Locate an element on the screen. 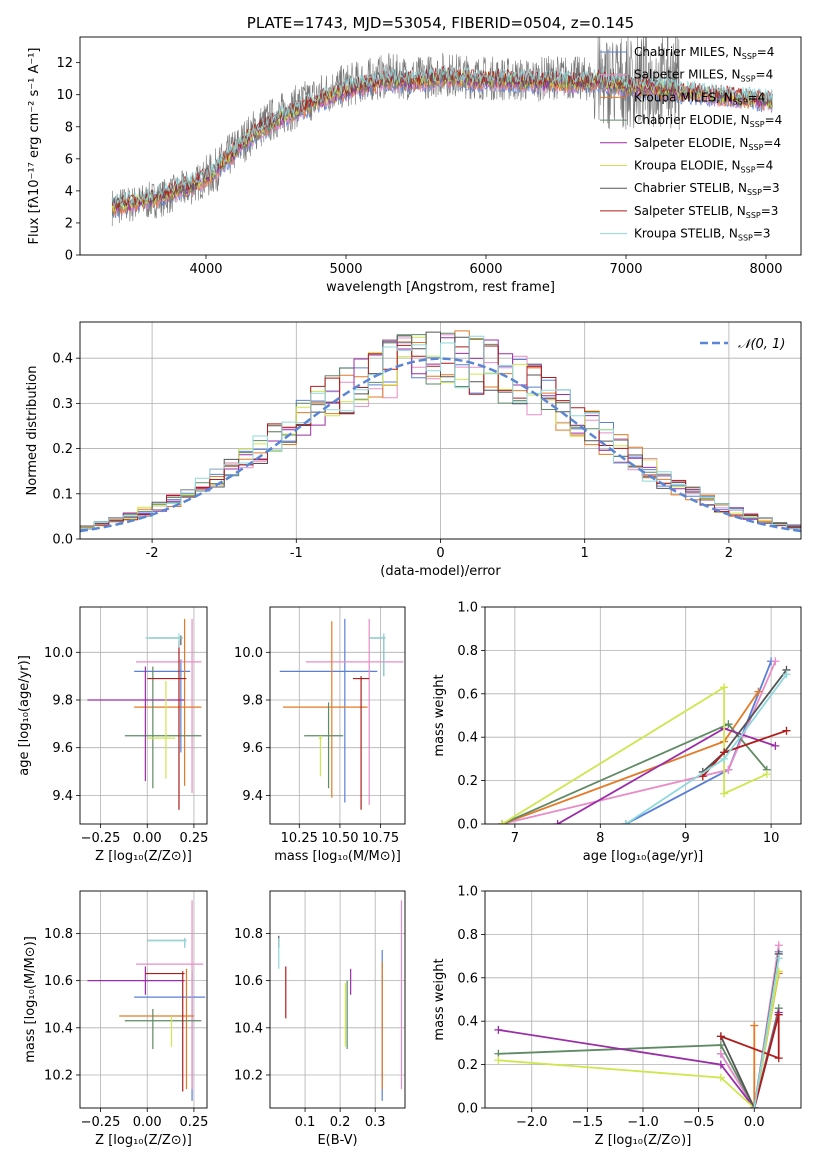 Image resolution: width=819 pixels, height=1170 pixels. y-axis-label: mass weight is located at coordinates (439, 715).